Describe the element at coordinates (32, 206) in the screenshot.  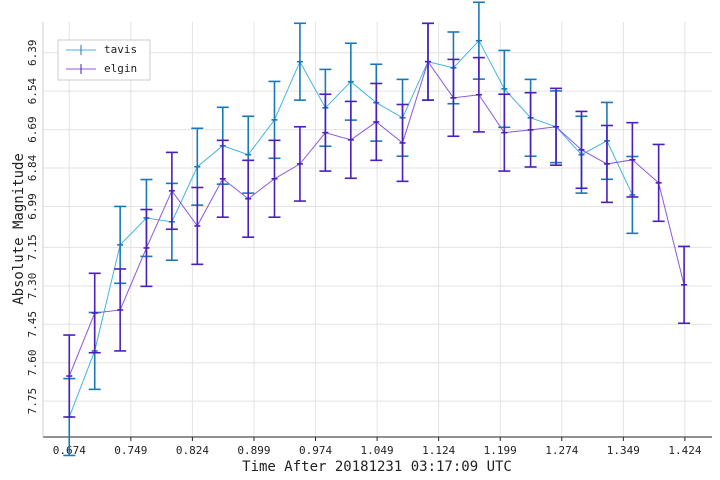
I see `y-tick-label: 6.99` at that location.